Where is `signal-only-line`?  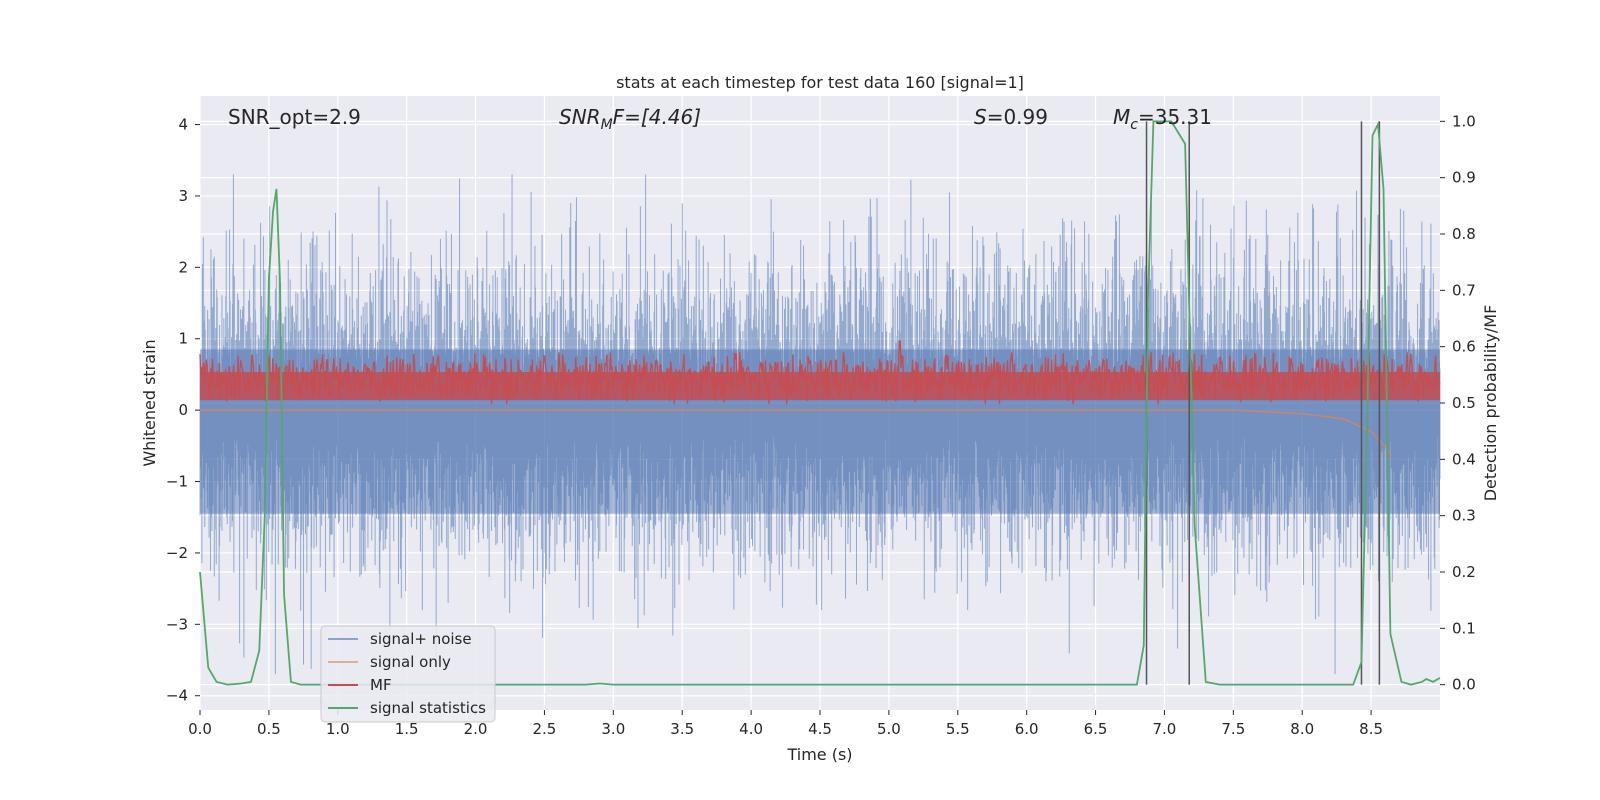 signal-only-line is located at coordinates (796, 433).